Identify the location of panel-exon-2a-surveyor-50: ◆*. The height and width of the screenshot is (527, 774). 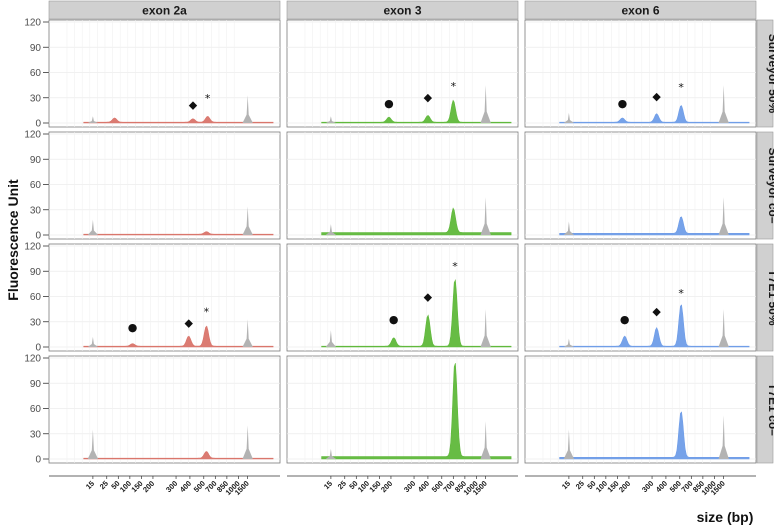
(164, 73).